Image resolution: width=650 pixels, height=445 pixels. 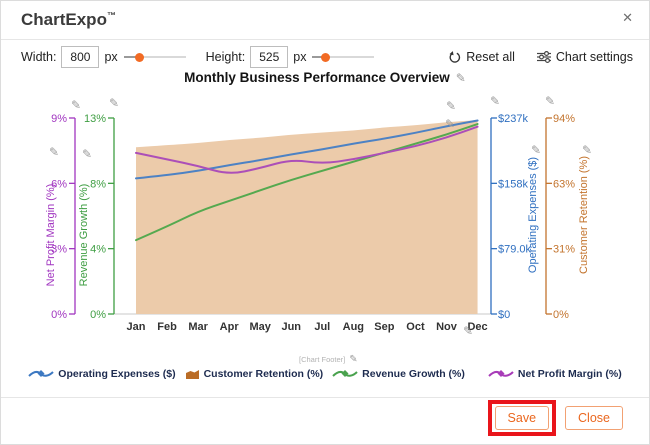 I want to click on axis-tick-label: $158k, so click(x=513, y=184).